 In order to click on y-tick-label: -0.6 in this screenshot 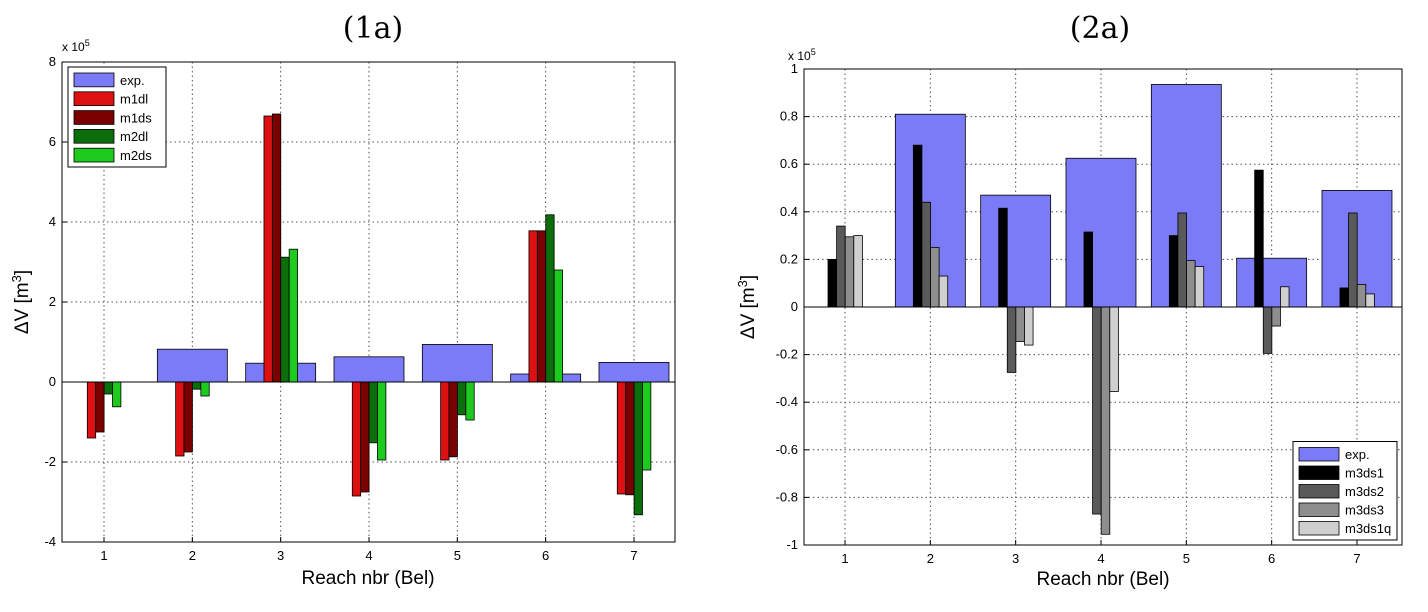, I will do `click(787, 449)`.